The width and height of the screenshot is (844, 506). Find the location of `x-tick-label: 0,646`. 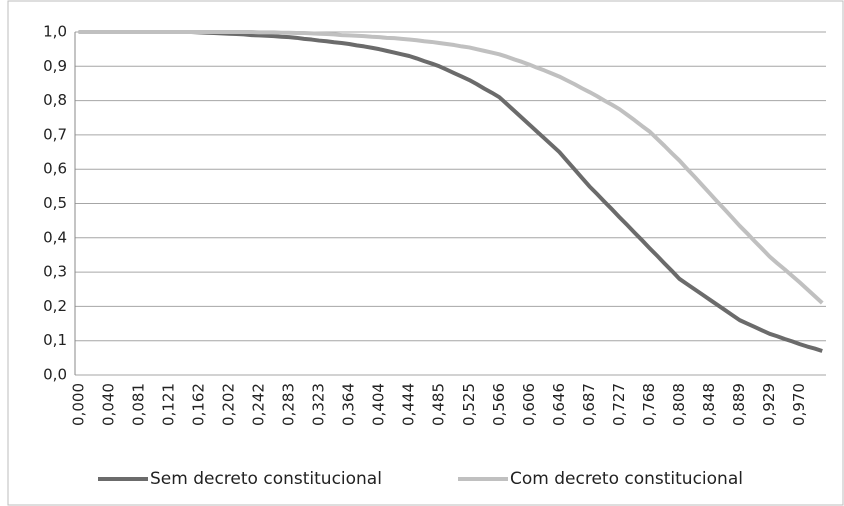

x-tick-label: 0,646 is located at coordinates (559, 404).